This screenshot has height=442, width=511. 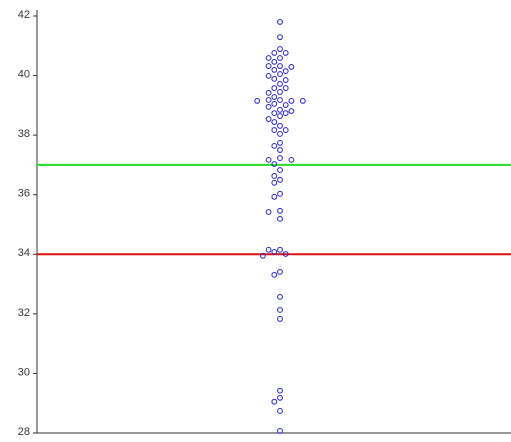 I want to click on y-tick-label: 34, so click(x=24, y=253).